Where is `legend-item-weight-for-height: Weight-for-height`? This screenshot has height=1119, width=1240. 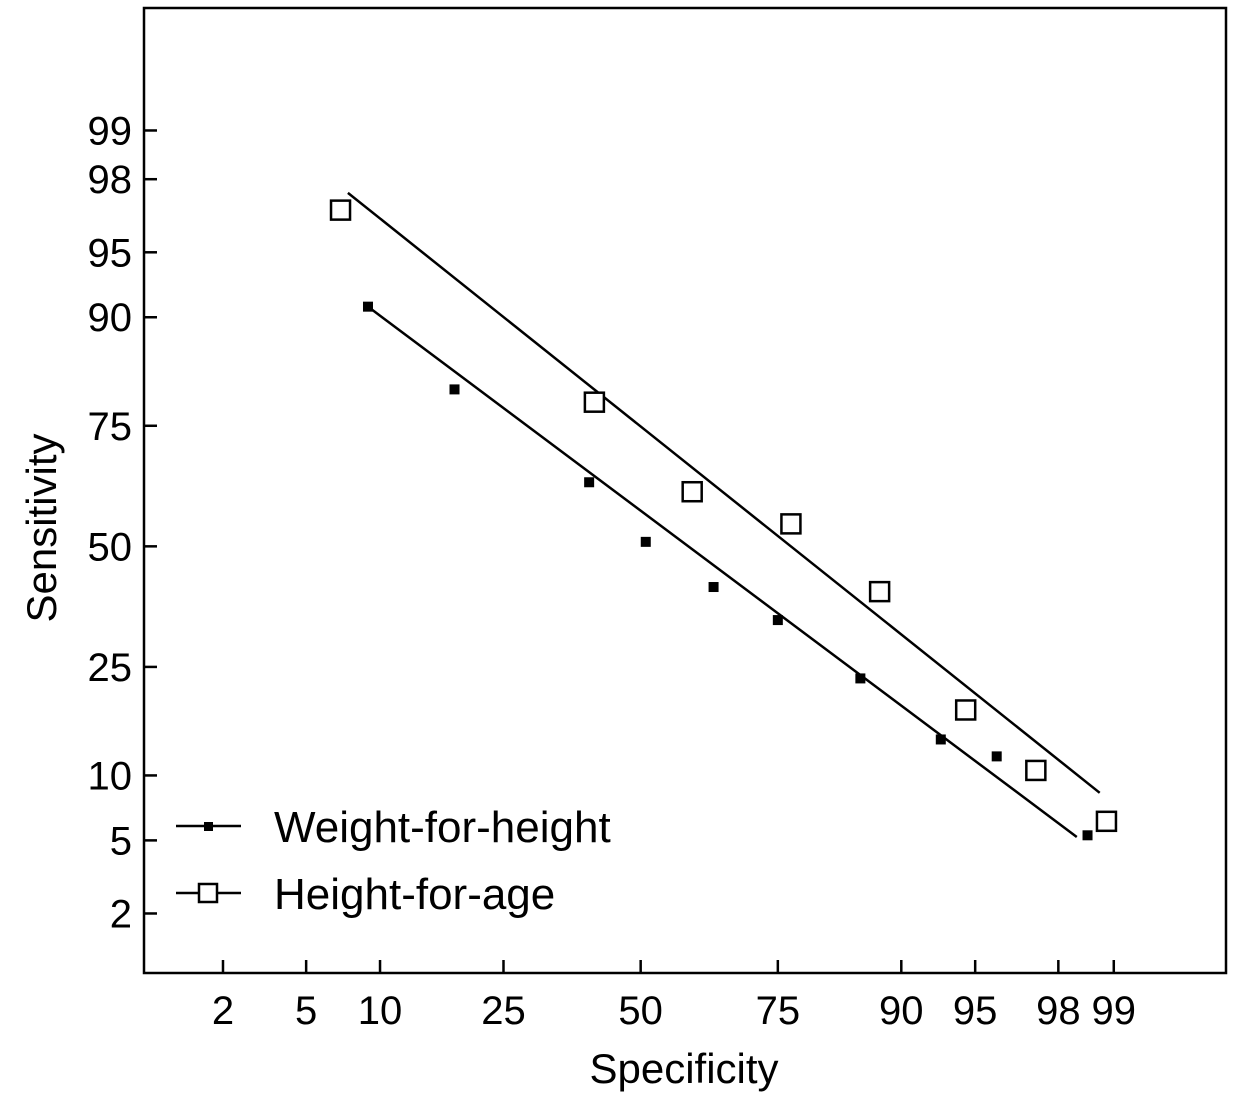 legend-item-weight-for-height: Weight-for-height is located at coordinates (393, 827).